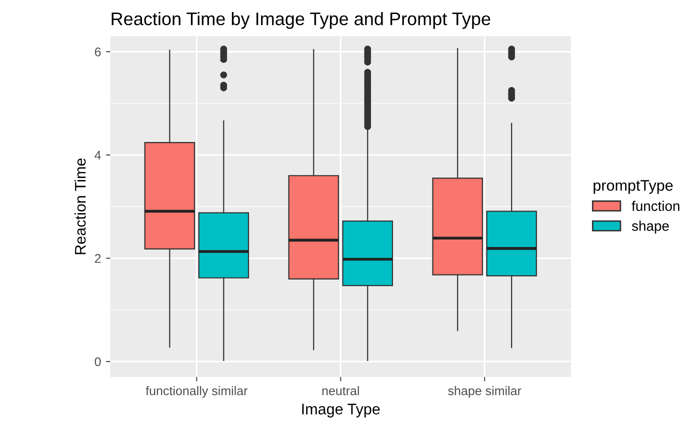 Image resolution: width=698 pixels, height=426 pixels. I want to click on chart-title: Reaction Time by Image Type and Prompt Type, so click(301, 20).